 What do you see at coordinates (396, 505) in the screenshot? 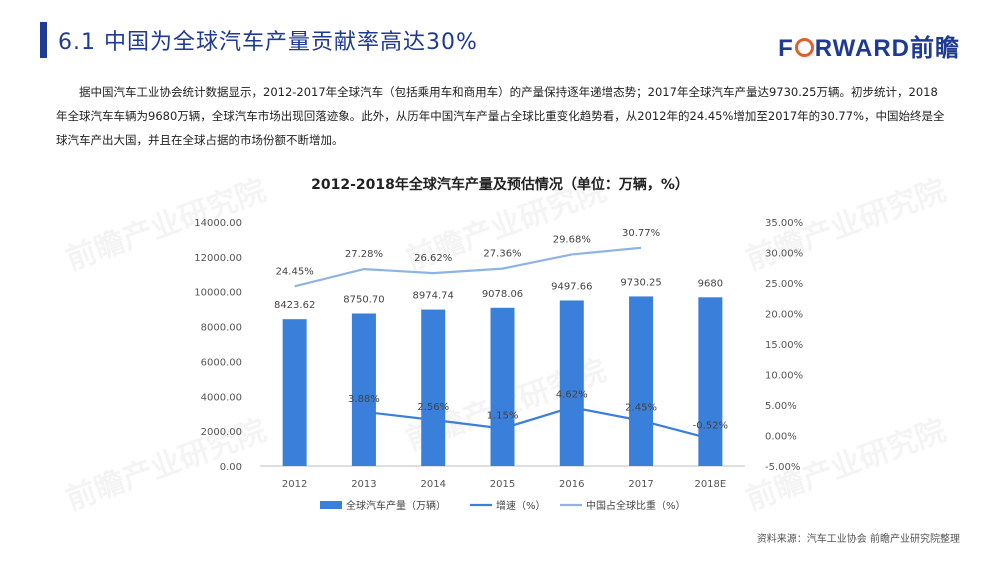
I see `legend-label: 全球汽车产量（万辆）` at bounding box center [396, 505].